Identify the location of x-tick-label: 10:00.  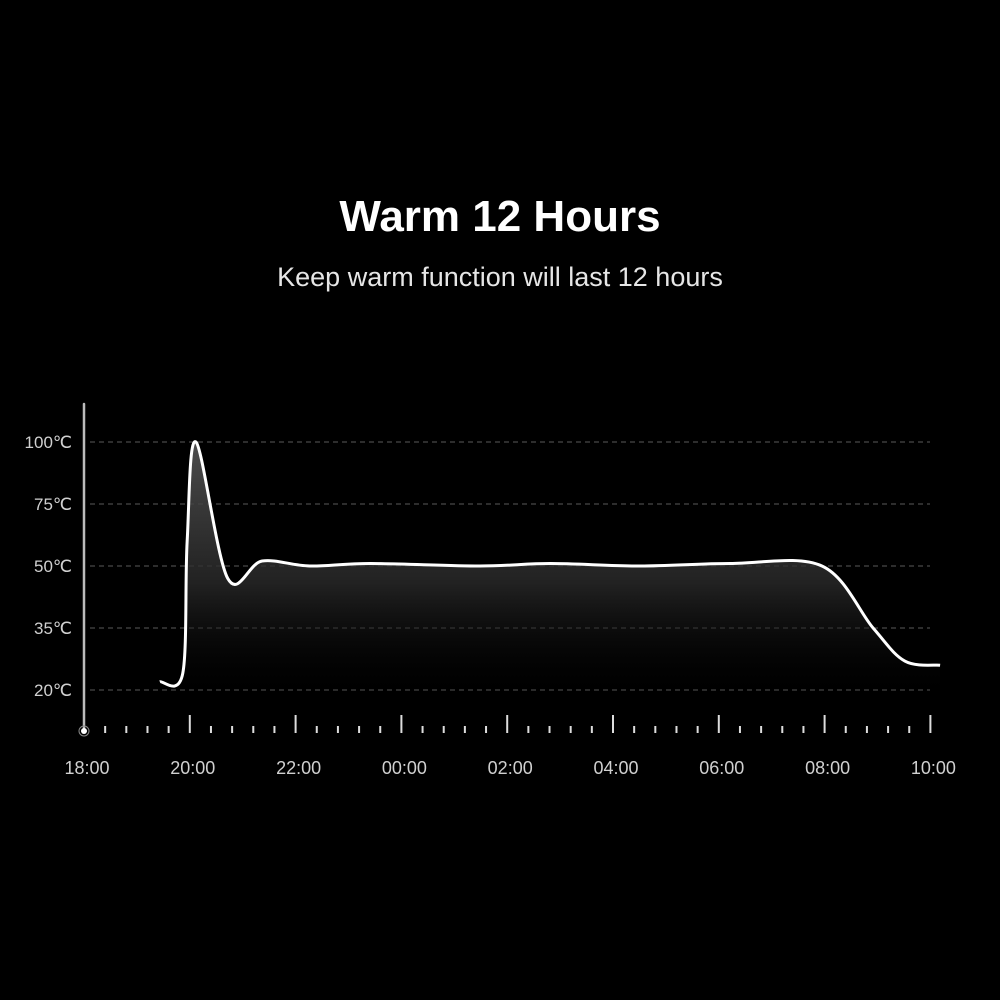
(933, 768).